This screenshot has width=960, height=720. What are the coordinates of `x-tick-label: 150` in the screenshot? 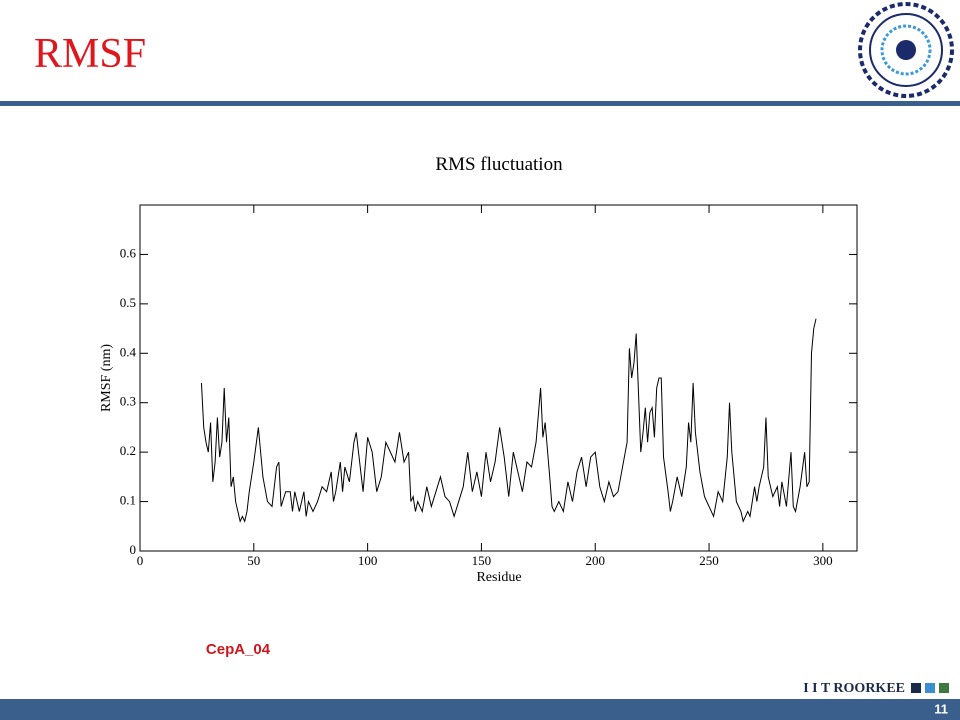 It's located at (482, 560).